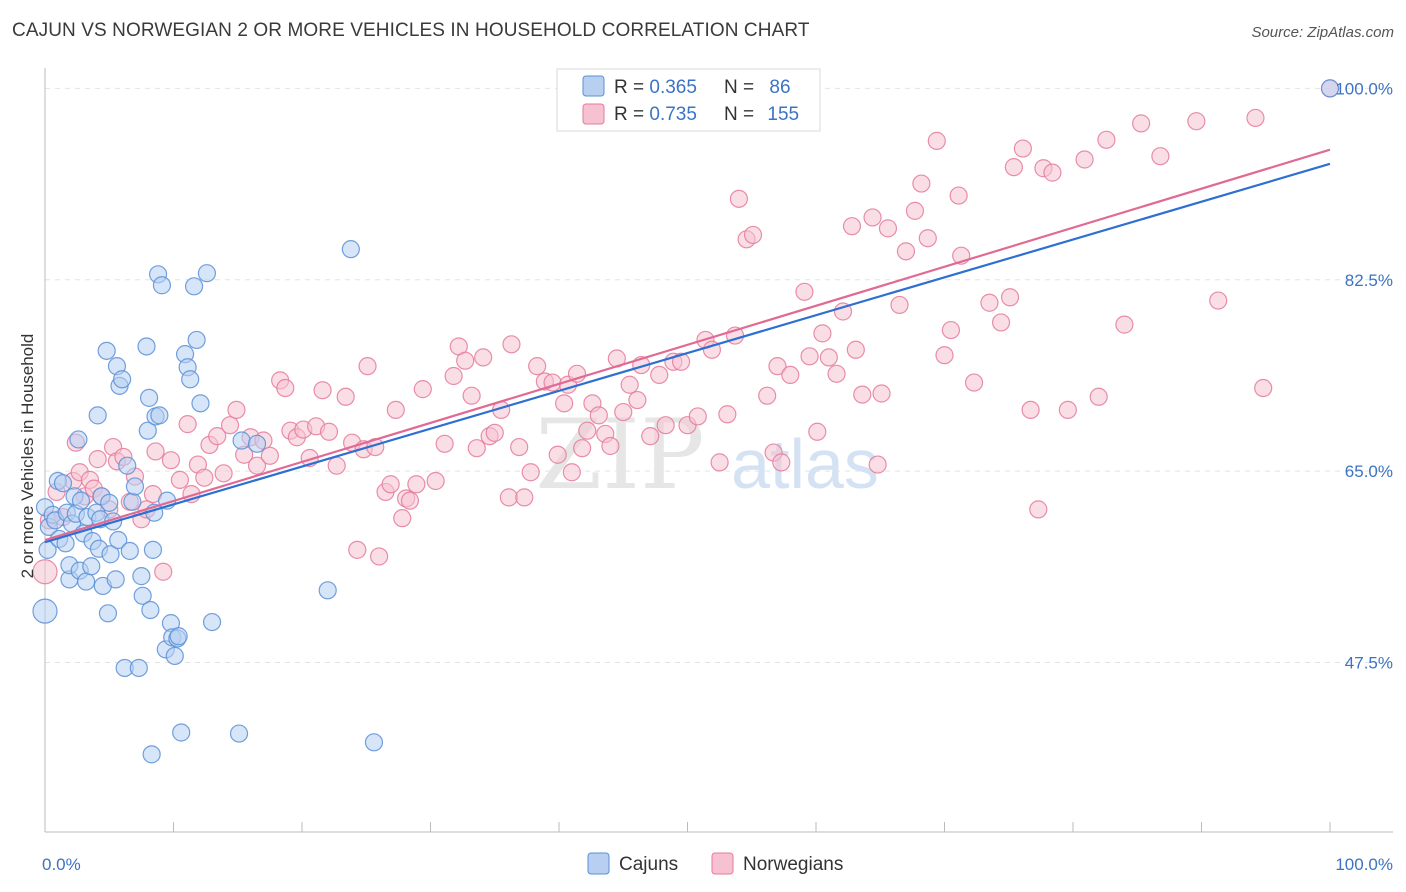  What do you see at coordinates (673, 87) in the screenshot?
I see `legend-r-value-cajuns: 0.365` at bounding box center [673, 87].